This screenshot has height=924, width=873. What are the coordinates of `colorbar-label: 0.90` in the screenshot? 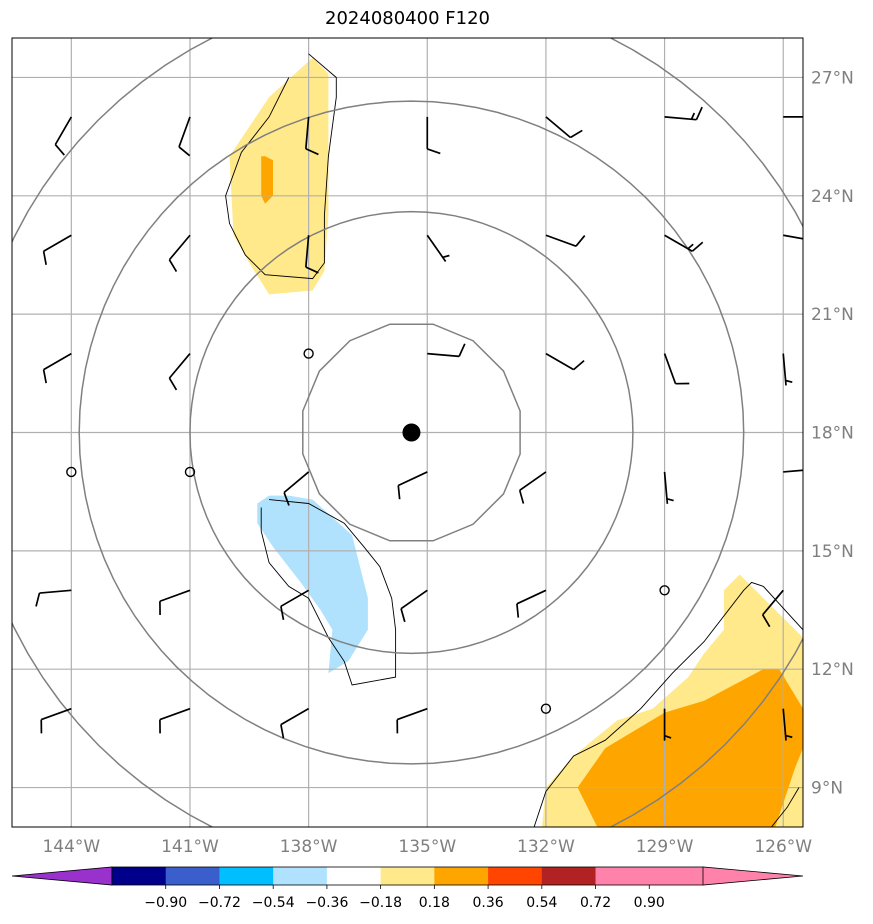 It's located at (649, 903).